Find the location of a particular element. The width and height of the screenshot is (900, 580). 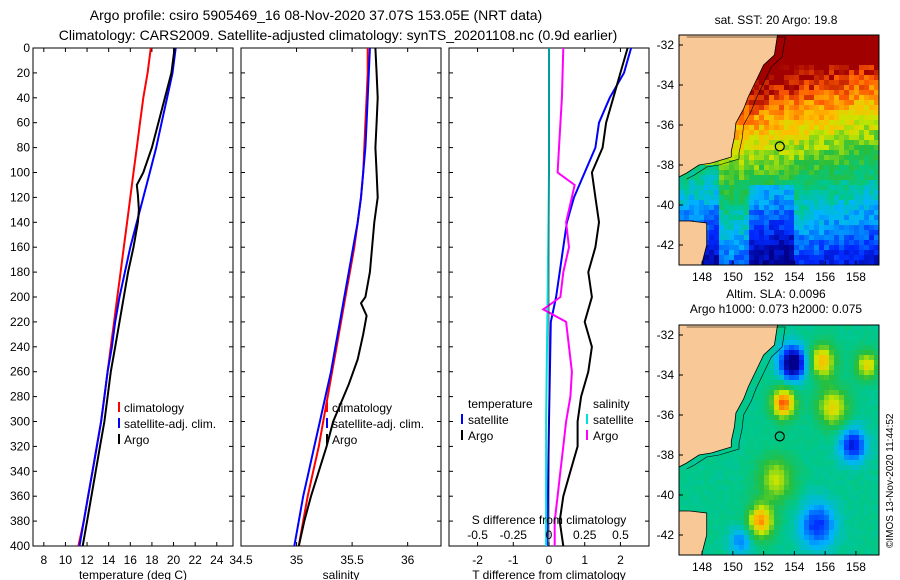

difference-temperature-legend-swatch is located at coordinates (462, 419).